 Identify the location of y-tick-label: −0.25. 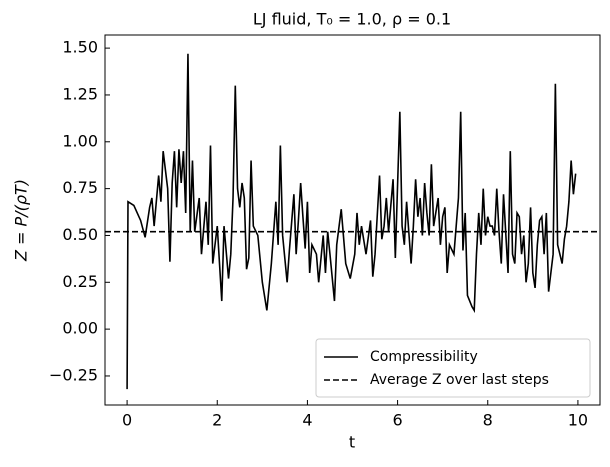
(73, 374).